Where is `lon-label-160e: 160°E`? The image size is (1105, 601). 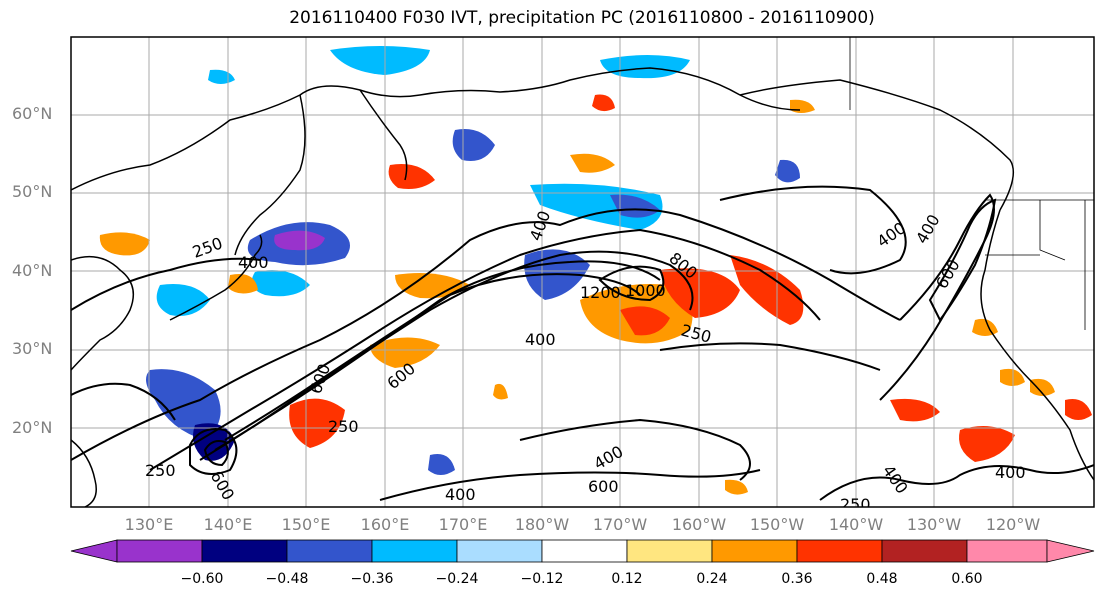
lon-label-160e: 160°E is located at coordinates (385, 524).